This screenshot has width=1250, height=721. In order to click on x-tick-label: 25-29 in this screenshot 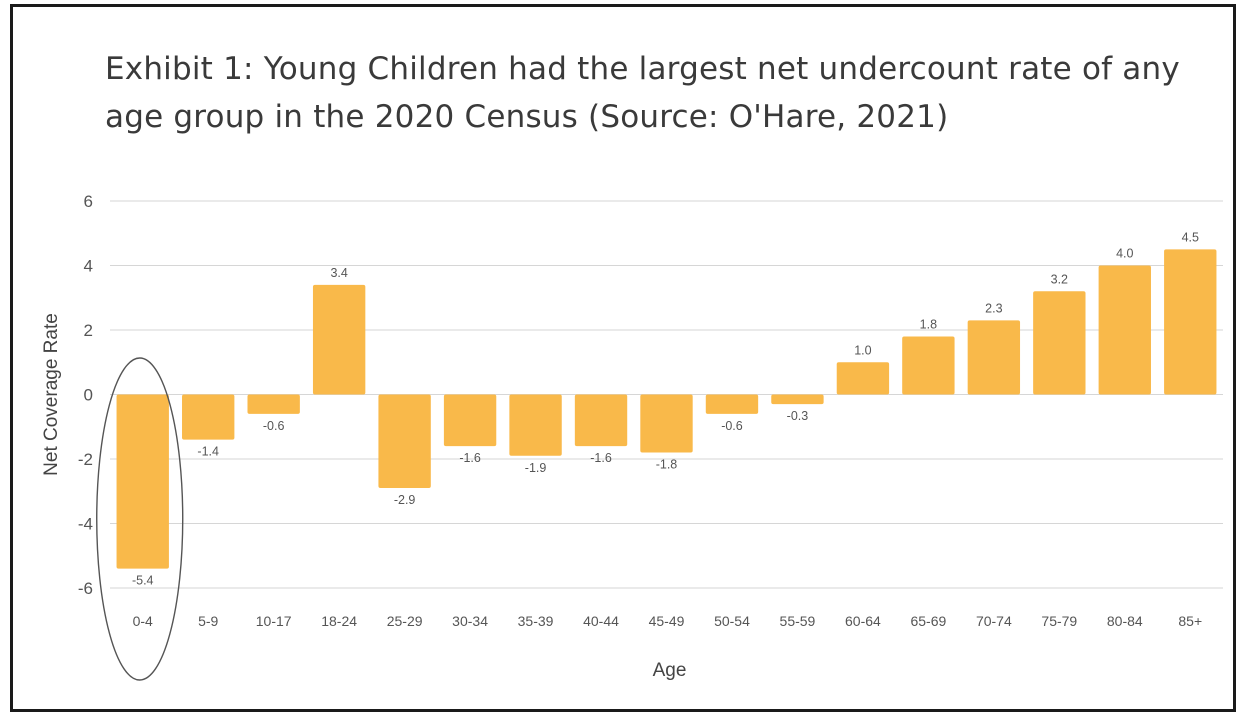, I will do `click(405, 621)`.